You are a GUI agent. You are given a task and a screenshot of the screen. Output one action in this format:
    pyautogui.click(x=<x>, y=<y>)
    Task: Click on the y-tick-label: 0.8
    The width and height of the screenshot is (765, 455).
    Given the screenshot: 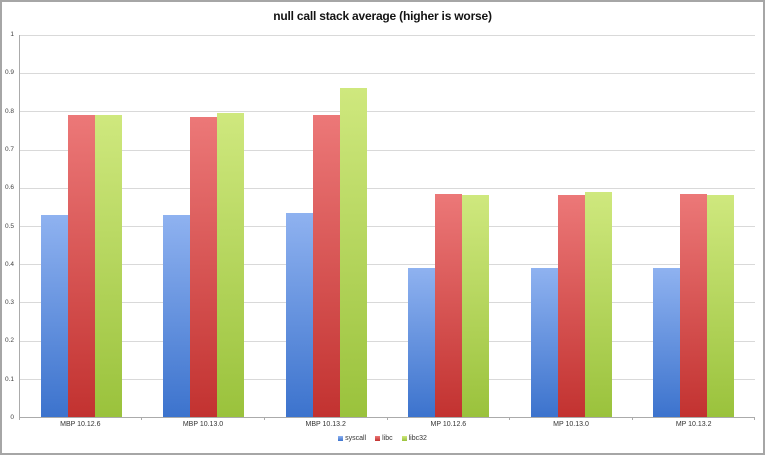 What is the action you would take?
    pyautogui.click(x=9, y=111)
    